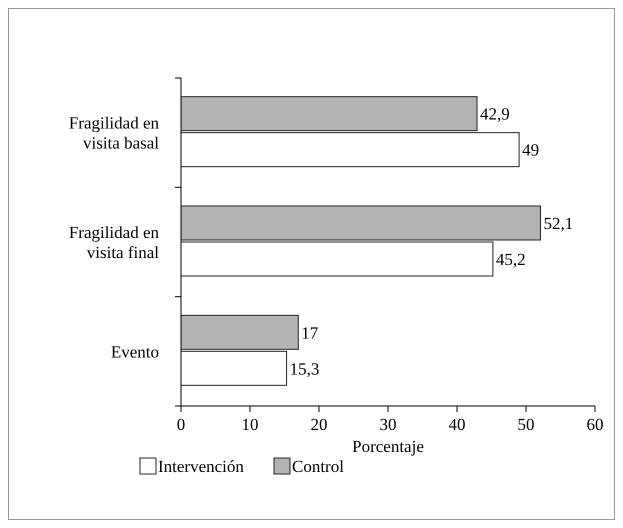 The image size is (623, 528). What do you see at coordinates (388, 424) in the screenshot?
I see `x-tick-label: 30` at bounding box center [388, 424].